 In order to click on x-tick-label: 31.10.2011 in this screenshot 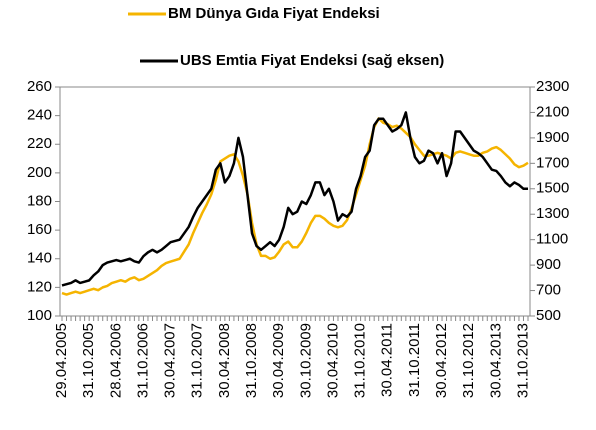, I will do `click(414, 360)`.